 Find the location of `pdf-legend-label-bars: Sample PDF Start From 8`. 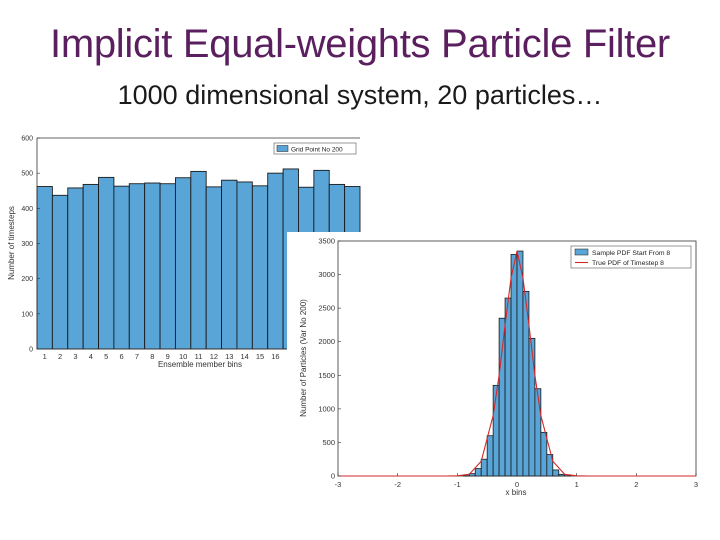

pdf-legend-label-bars: Sample PDF Start From 8 is located at coordinates (631, 253).